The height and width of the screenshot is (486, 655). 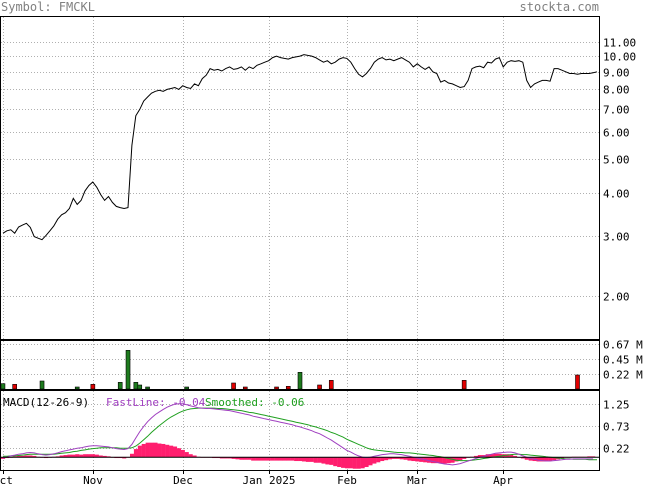 I want to click on x-tick-label: Jan 2025, so click(x=269, y=480).